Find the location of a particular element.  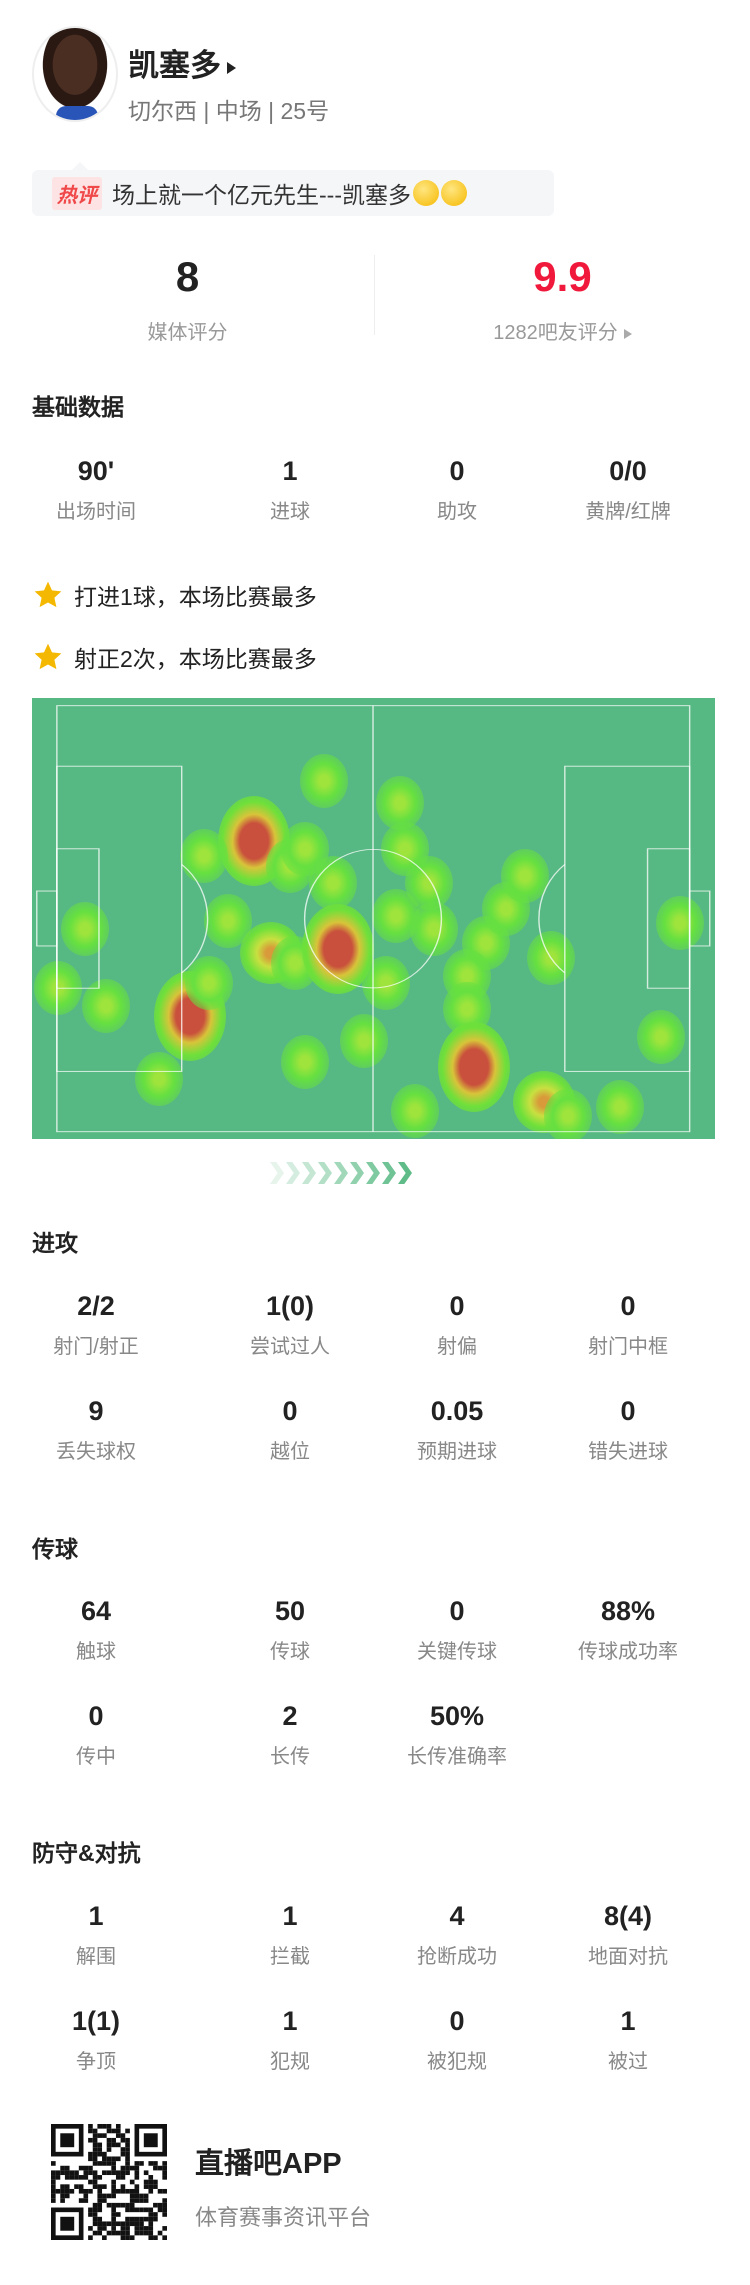

stat-label: 关键传球 is located at coordinates (457, 1652).